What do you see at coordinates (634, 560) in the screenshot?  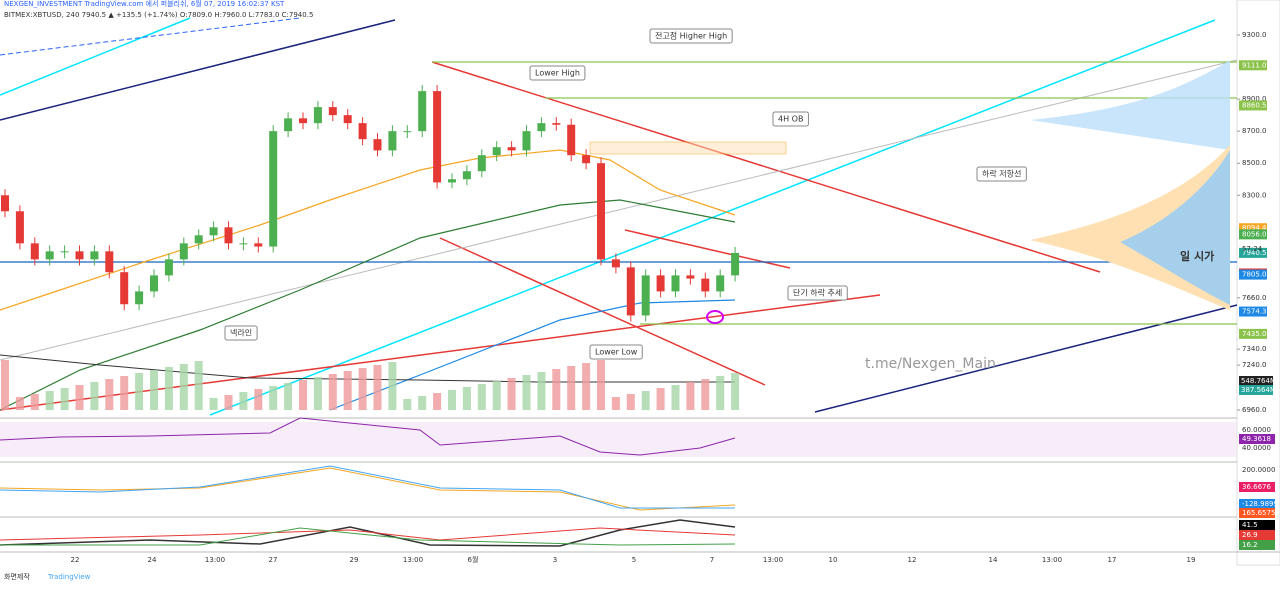 I see `time-label: 5` at bounding box center [634, 560].